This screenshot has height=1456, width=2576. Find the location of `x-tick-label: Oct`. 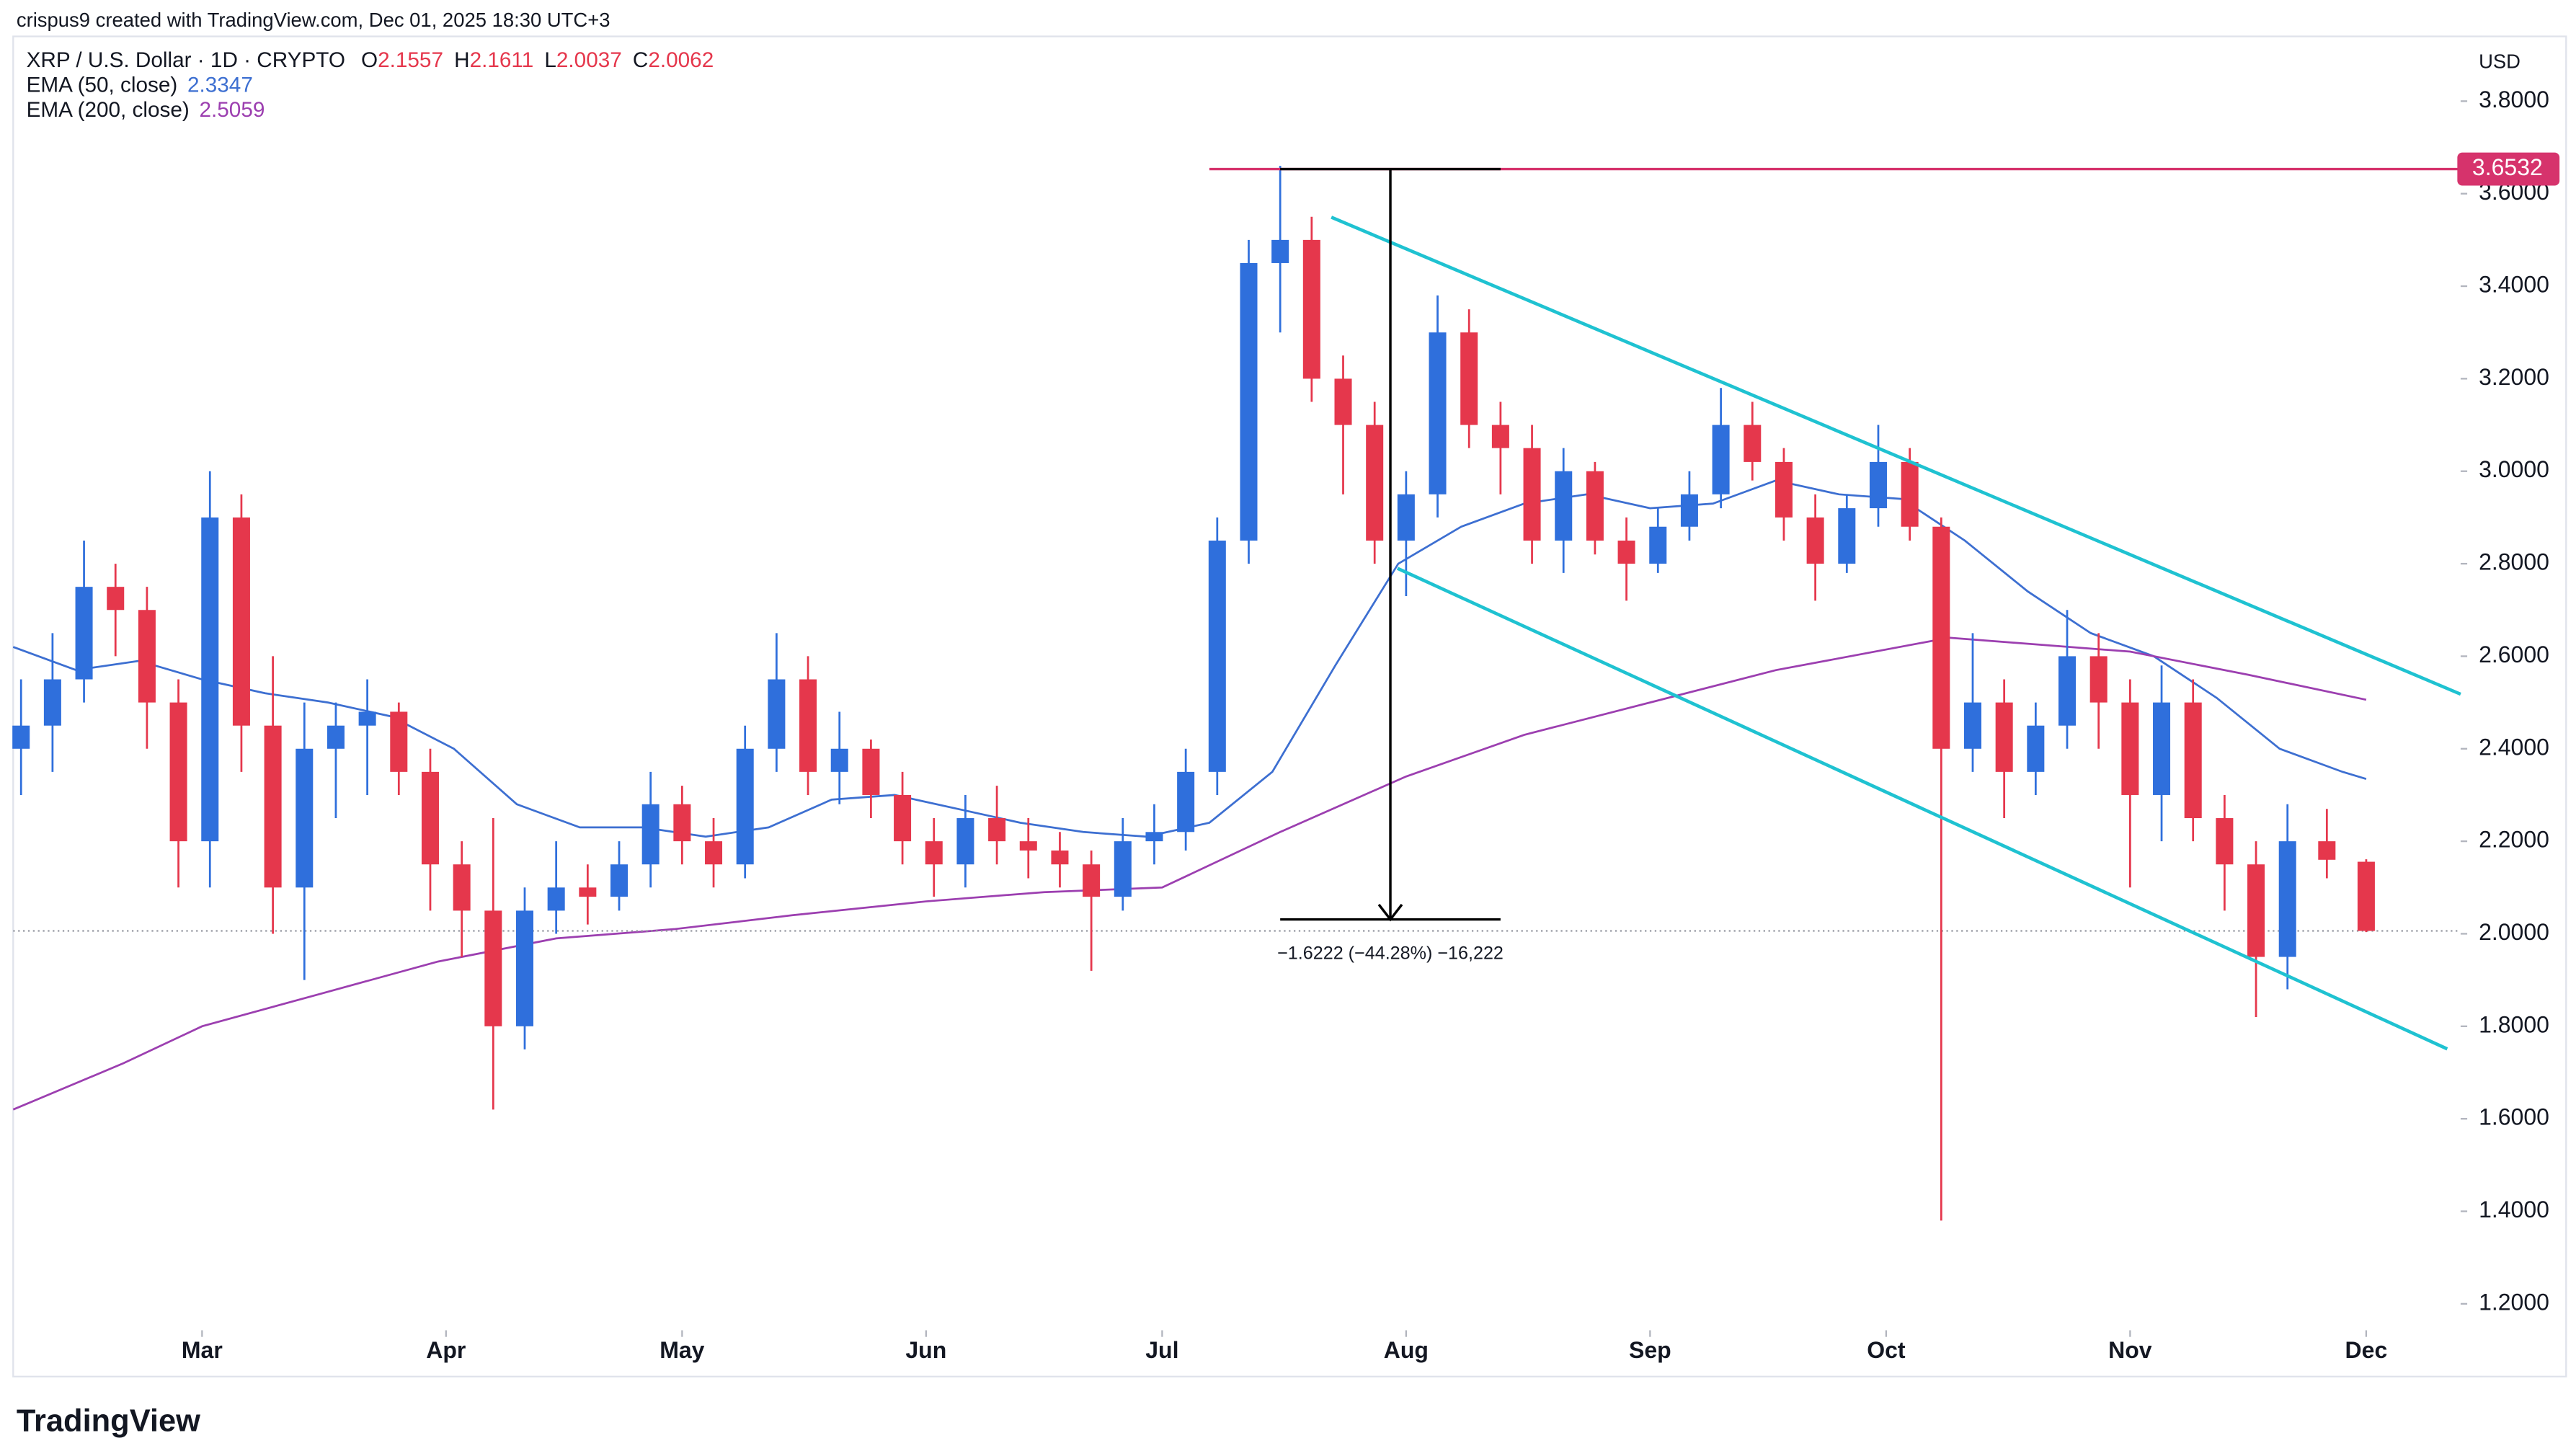

x-tick-label: Oct is located at coordinates (1886, 1350).